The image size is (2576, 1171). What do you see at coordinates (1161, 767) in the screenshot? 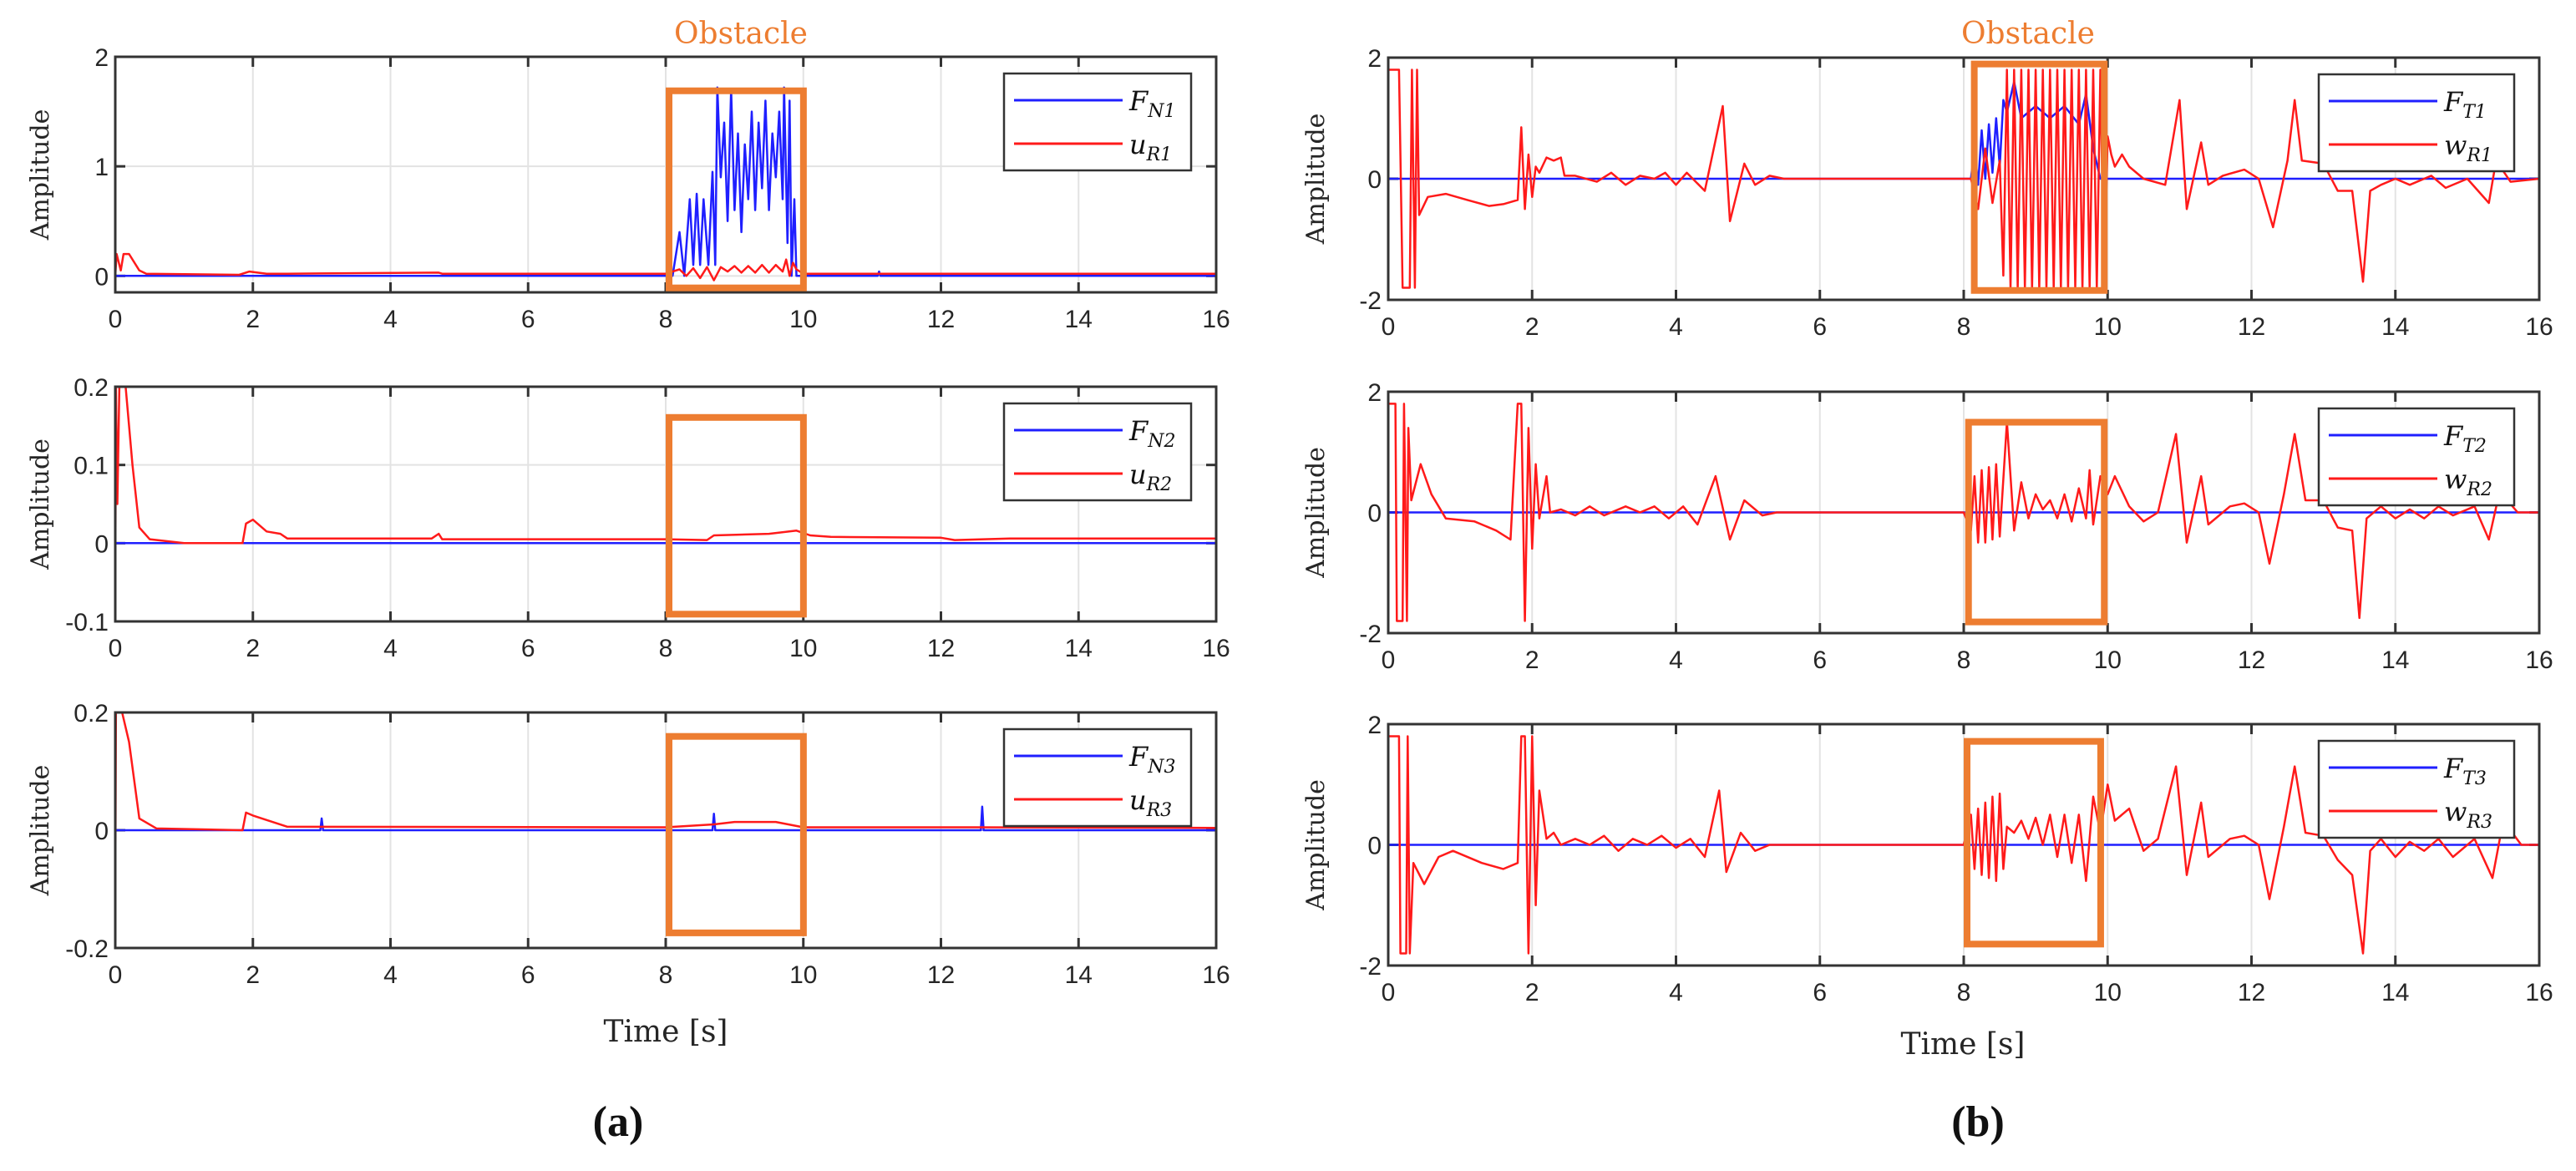
I see `legend-subscript: N3` at bounding box center [1161, 767].